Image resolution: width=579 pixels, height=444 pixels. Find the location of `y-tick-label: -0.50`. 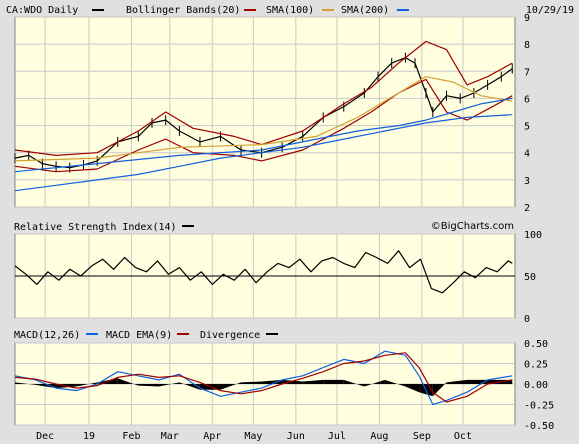

y-tick-label: -0.50 is located at coordinates (539, 426).